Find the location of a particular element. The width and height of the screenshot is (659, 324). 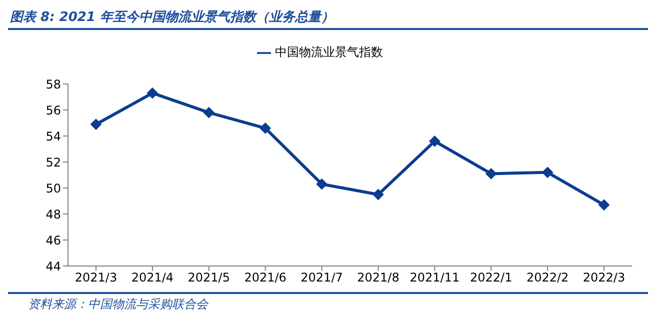

y-tick-label: 52 is located at coordinates (53, 162).